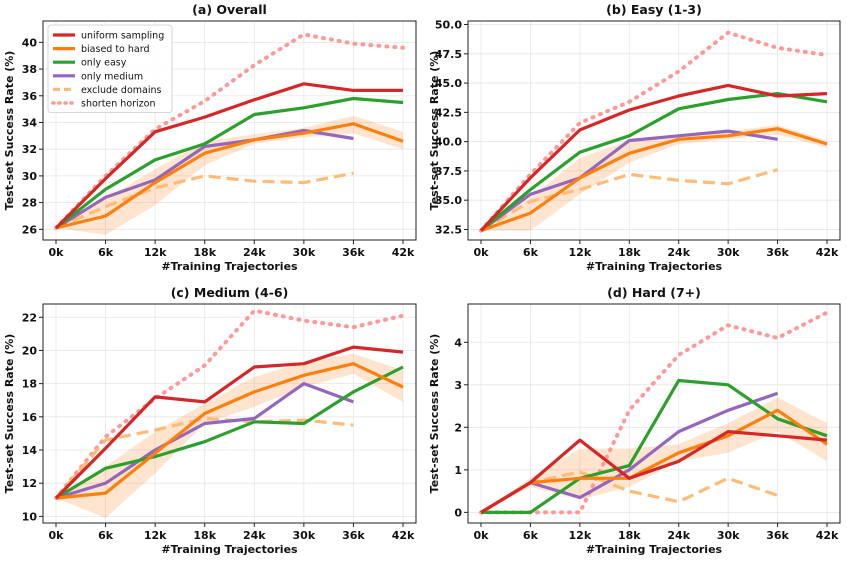 This screenshot has width=847, height=561. Describe the element at coordinates (30, 229) in the screenshot. I see `y-tick-label: 26` at that location.